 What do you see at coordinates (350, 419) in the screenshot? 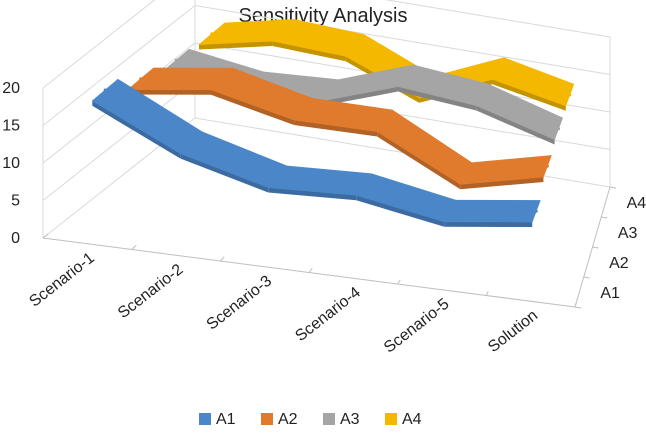
I see `legend-label-a3: A3` at bounding box center [350, 419].